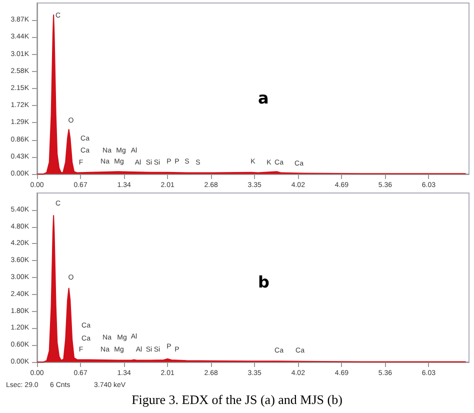 The height and width of the screenshot is (413, 474). I want to click on text: a, so click(263, 98).